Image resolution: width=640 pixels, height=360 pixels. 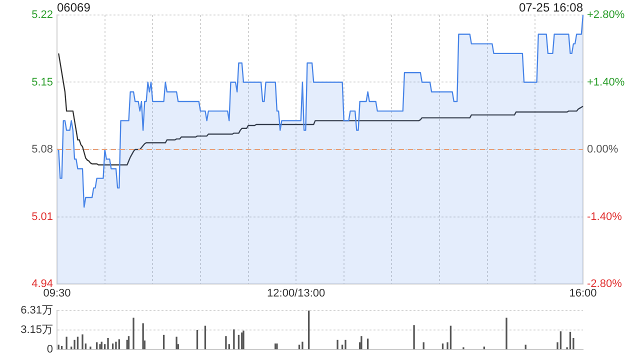 I want to click on y-tick-label: 5.15, so click(x=42, y=82).